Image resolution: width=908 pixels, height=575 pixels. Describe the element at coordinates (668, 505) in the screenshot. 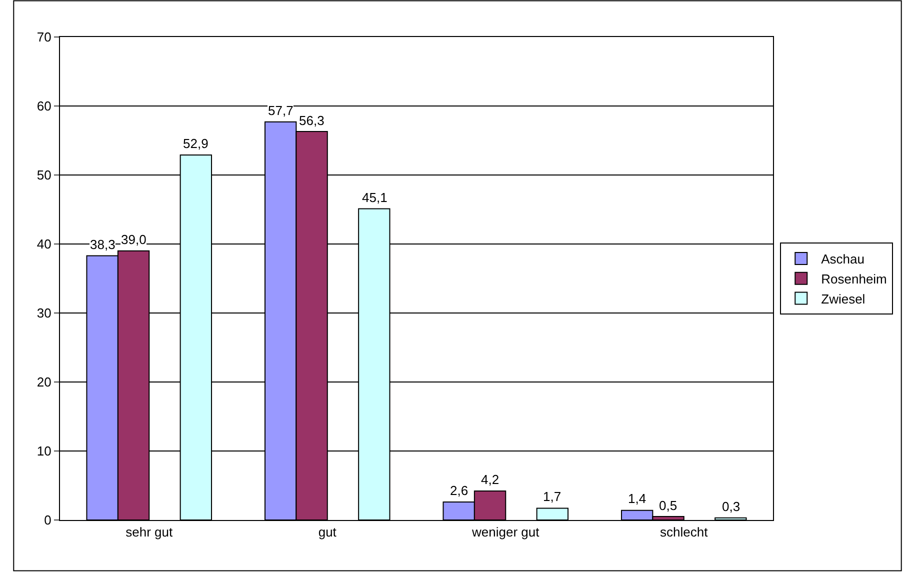

I see `data-label: 0,5` at that location.